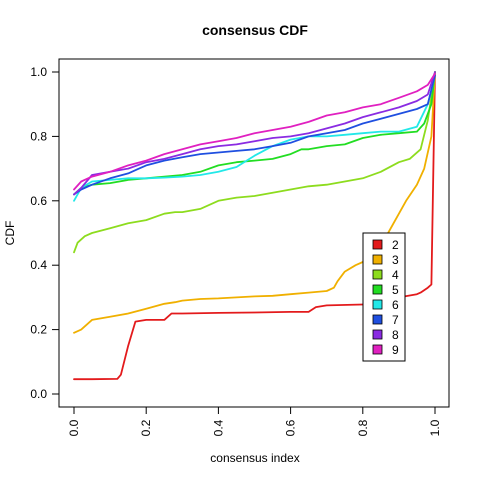 Image resolution: width=480 pixels, height=480 pixels. Describe the element at coordinates (291, 427) in the screenshot. I see `x-tick-label: 0.6` at that location.